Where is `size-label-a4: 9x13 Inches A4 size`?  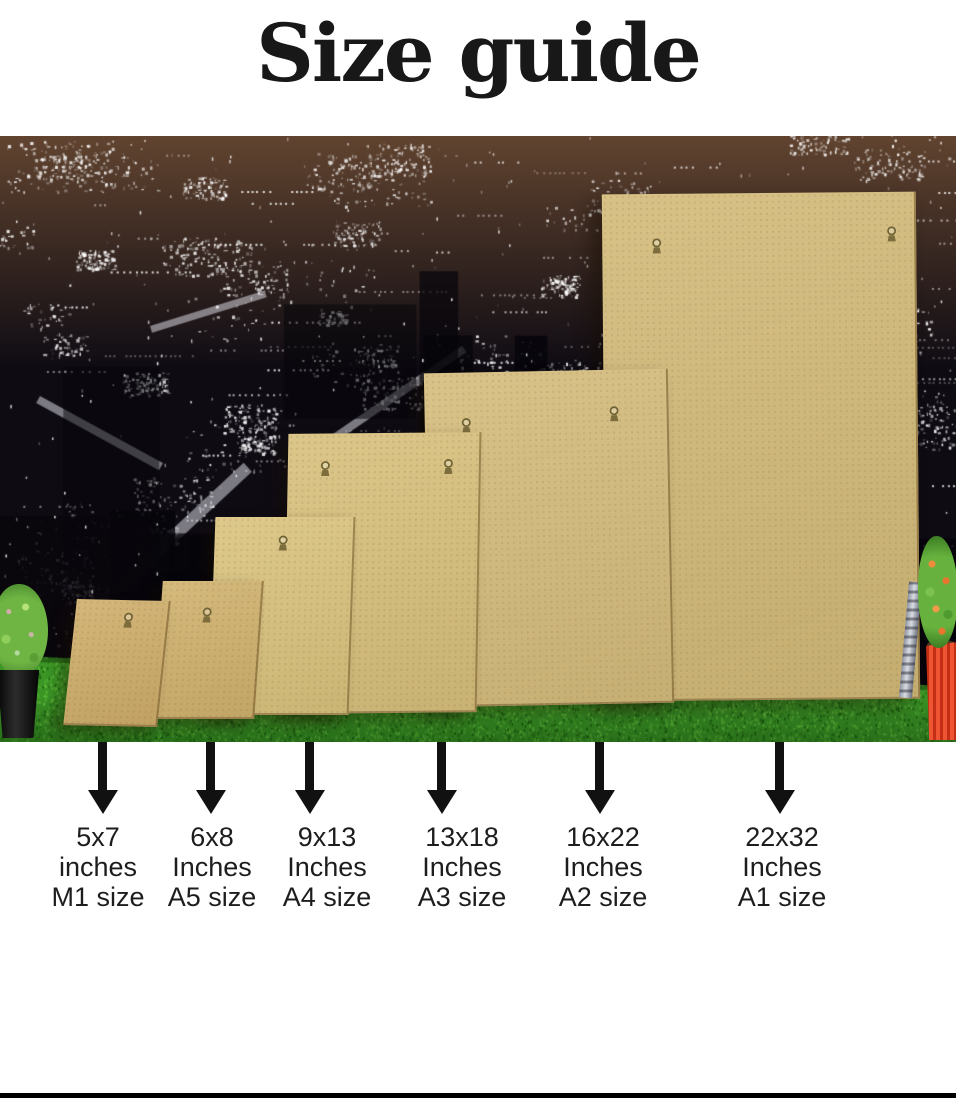 size-label-a4: 9x13 Inches A4 size is located at coordinates (327, 867).